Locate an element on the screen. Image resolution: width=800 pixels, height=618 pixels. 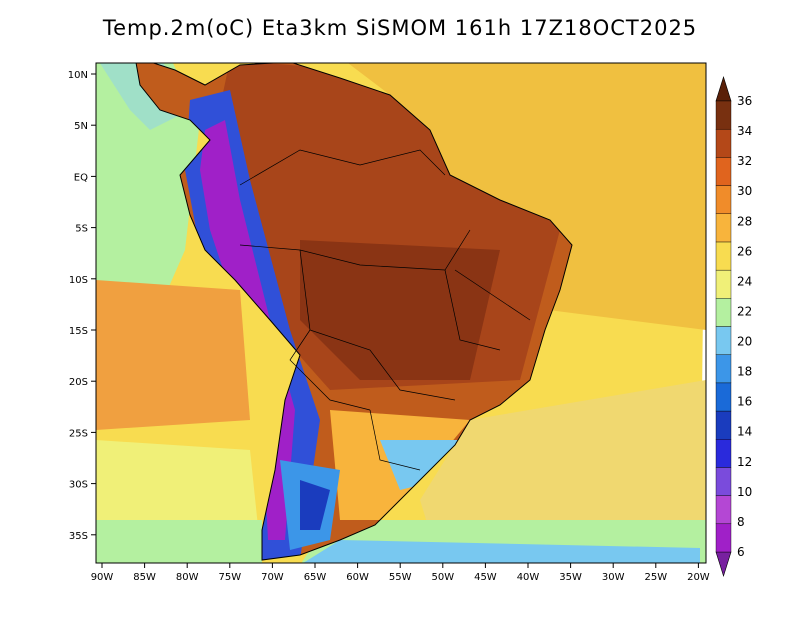
colorbar-label: 10 is located at coordinates (744, 492).